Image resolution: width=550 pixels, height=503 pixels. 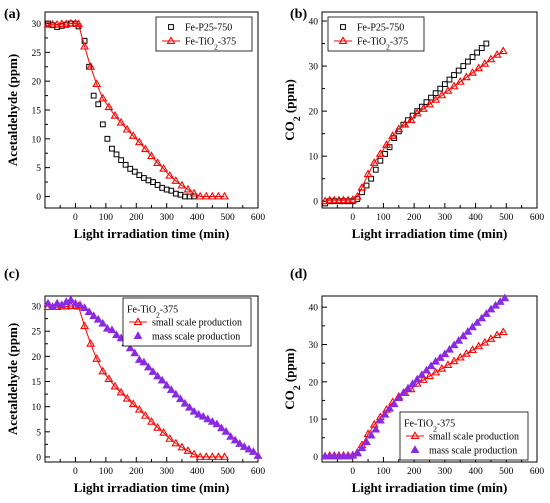 What do you see at coordinates (371, 43) in the screenshot?
I see `legend-item: Fe-TiO2-375` at bounding box center [371, 43].